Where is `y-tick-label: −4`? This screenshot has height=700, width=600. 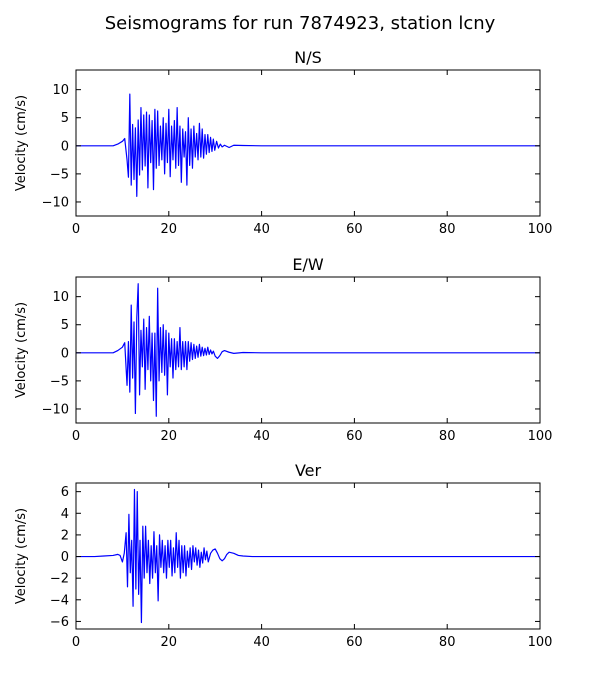 y-tick-label: −4 is located at coordinates (59, 600).